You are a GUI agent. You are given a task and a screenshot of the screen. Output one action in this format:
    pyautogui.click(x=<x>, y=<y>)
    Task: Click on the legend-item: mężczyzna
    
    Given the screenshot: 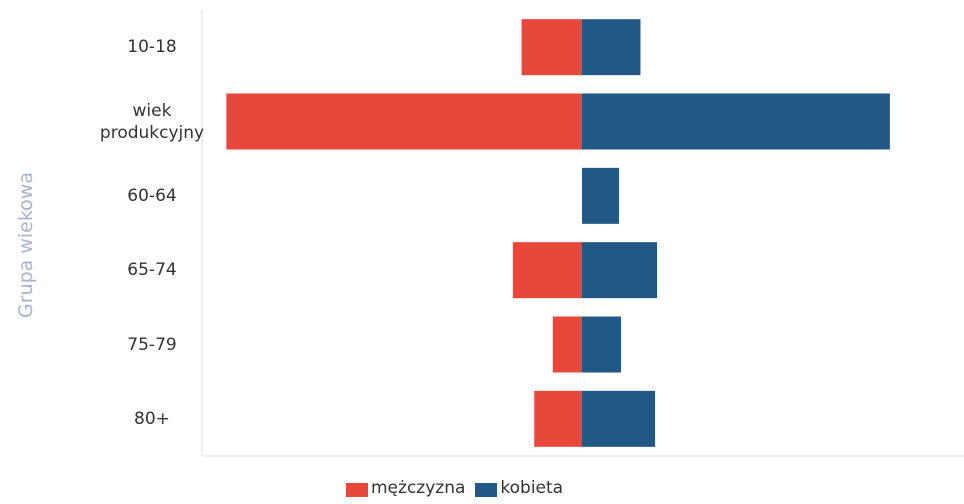 What is the action you would take?
    pyautogui.click(x=405, y=488)
    